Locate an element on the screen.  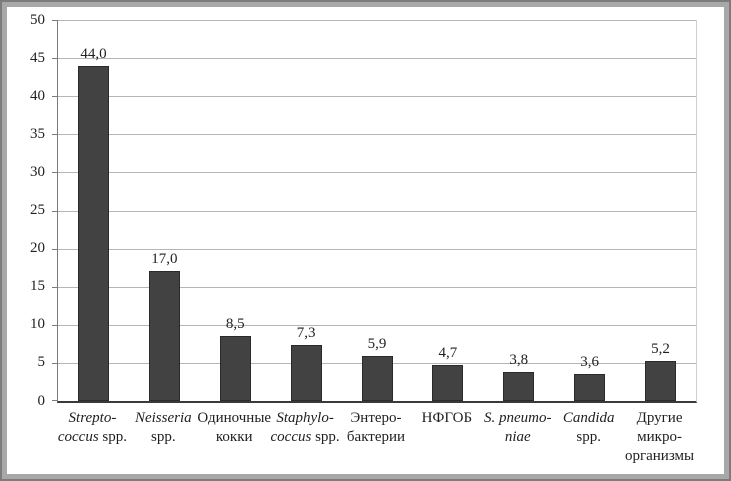
y-axis: 0 5 10 15 20 25 30 35 40 45 50 is located at coordinates (24, 210).